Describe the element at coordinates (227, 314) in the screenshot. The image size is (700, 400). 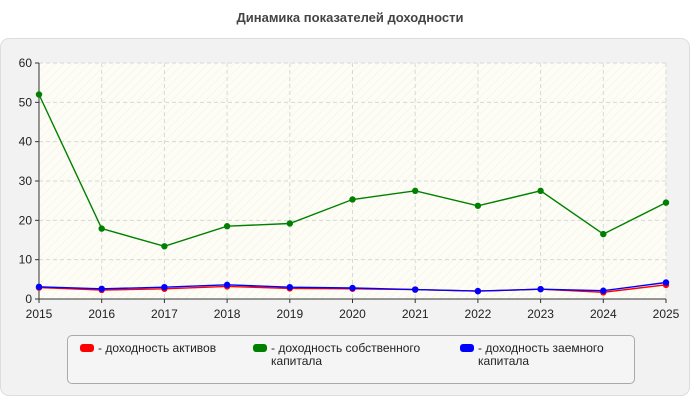
I see `x-tick-label: 2018` at that location.